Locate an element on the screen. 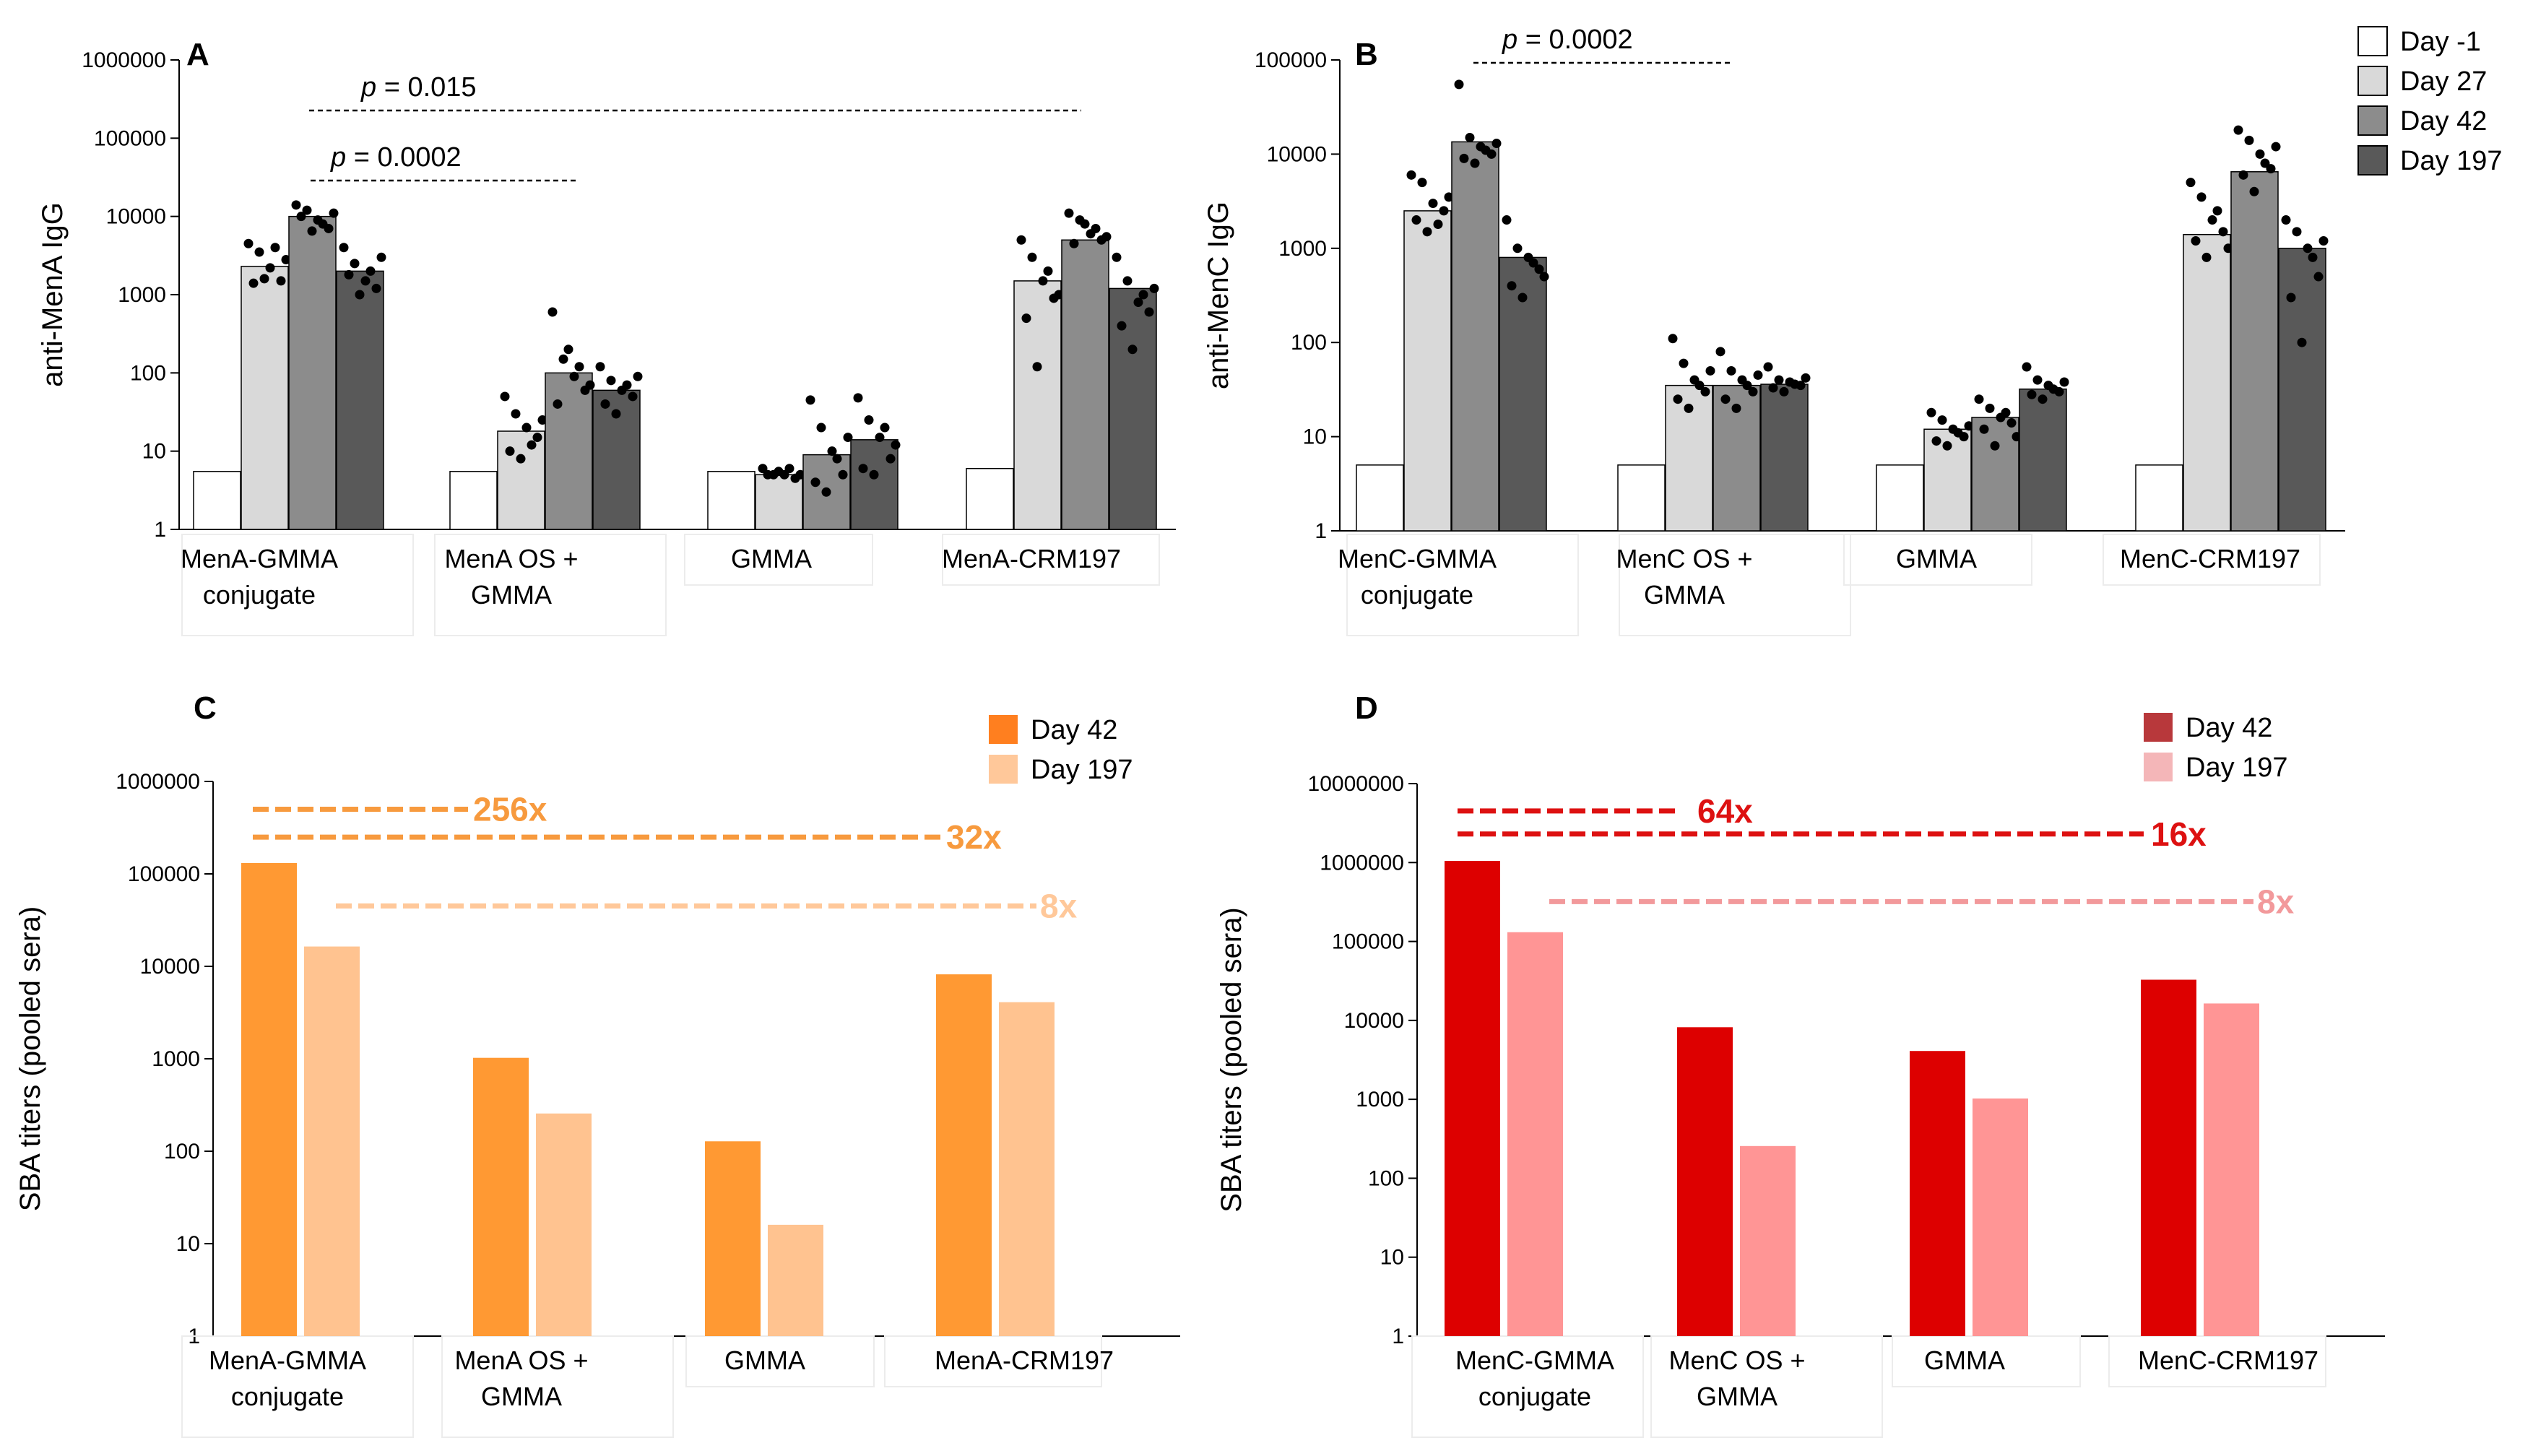 This screenshot has height=1456, width=2533. p-value-text: = 0.0002 is located at coordinates (1575, 40).